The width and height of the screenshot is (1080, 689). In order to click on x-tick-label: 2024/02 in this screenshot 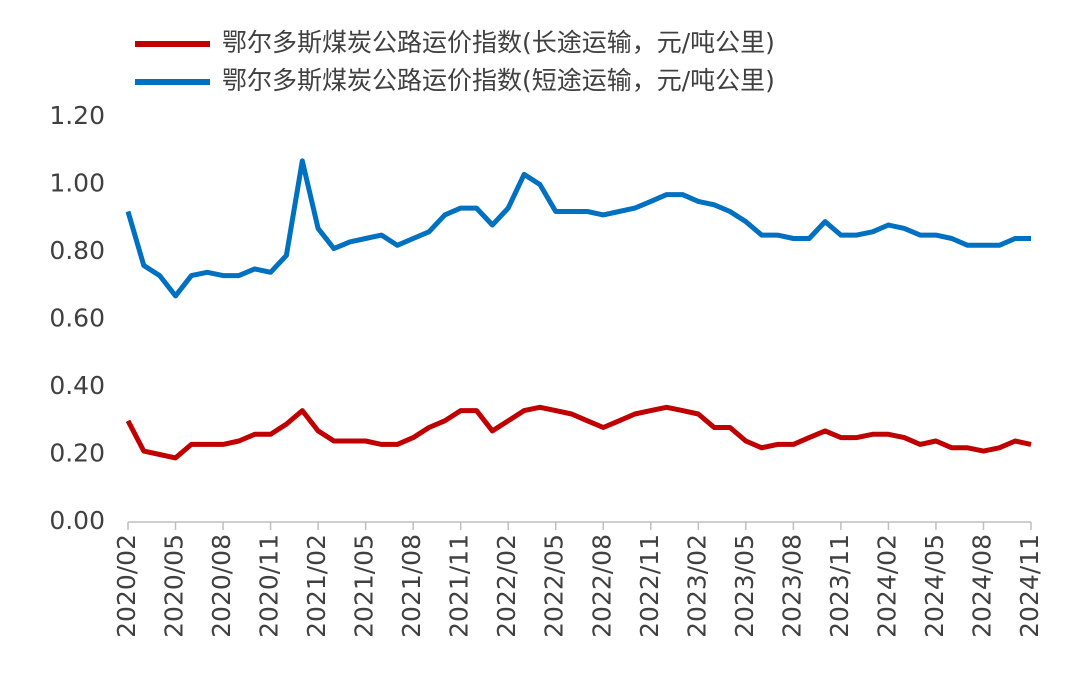, I will do `click(886, 586)`.